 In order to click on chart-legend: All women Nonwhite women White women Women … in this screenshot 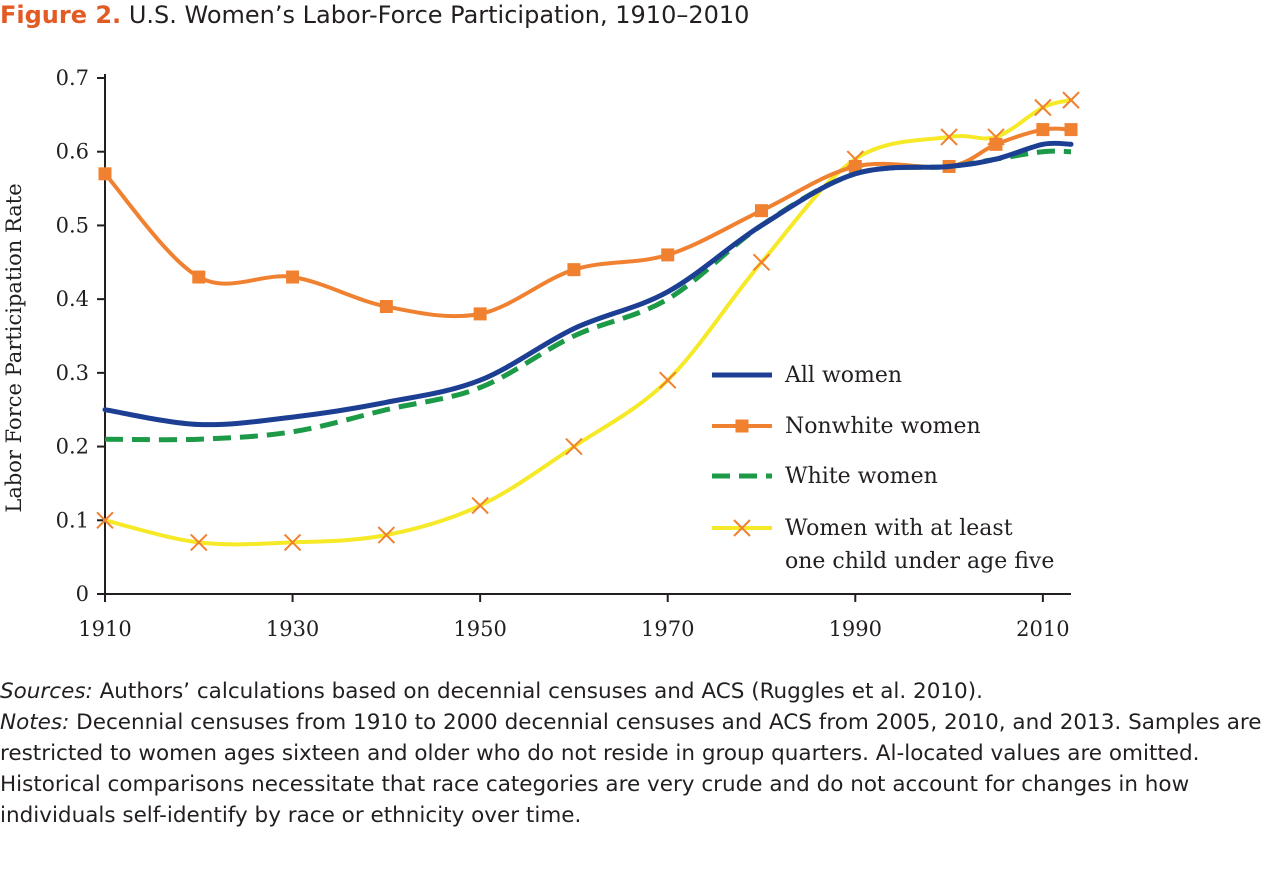, I will do `click(883, 468)`.